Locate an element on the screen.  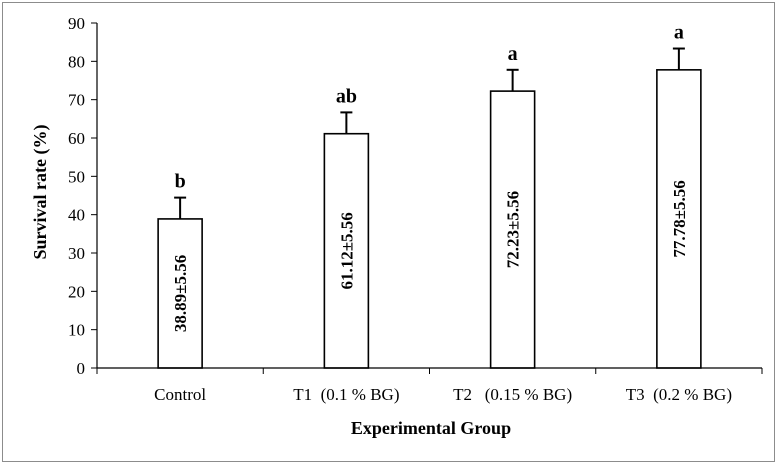
y-axis-title: Survival rate (%) is located at coordinates (40, 192).